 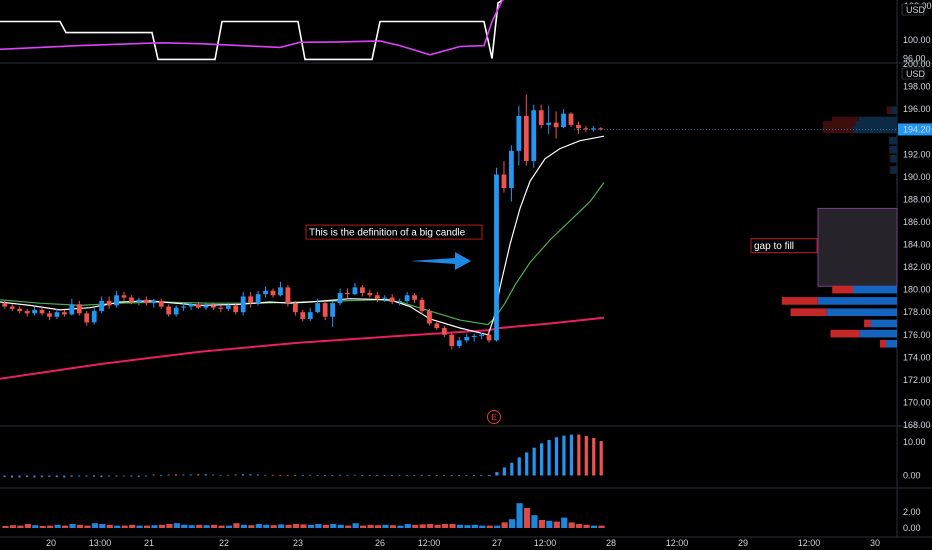 What do you see at coordinates (913, 9) in the screenshot?
I see `comparison-currency-badge` at bounding box center [913, 9].